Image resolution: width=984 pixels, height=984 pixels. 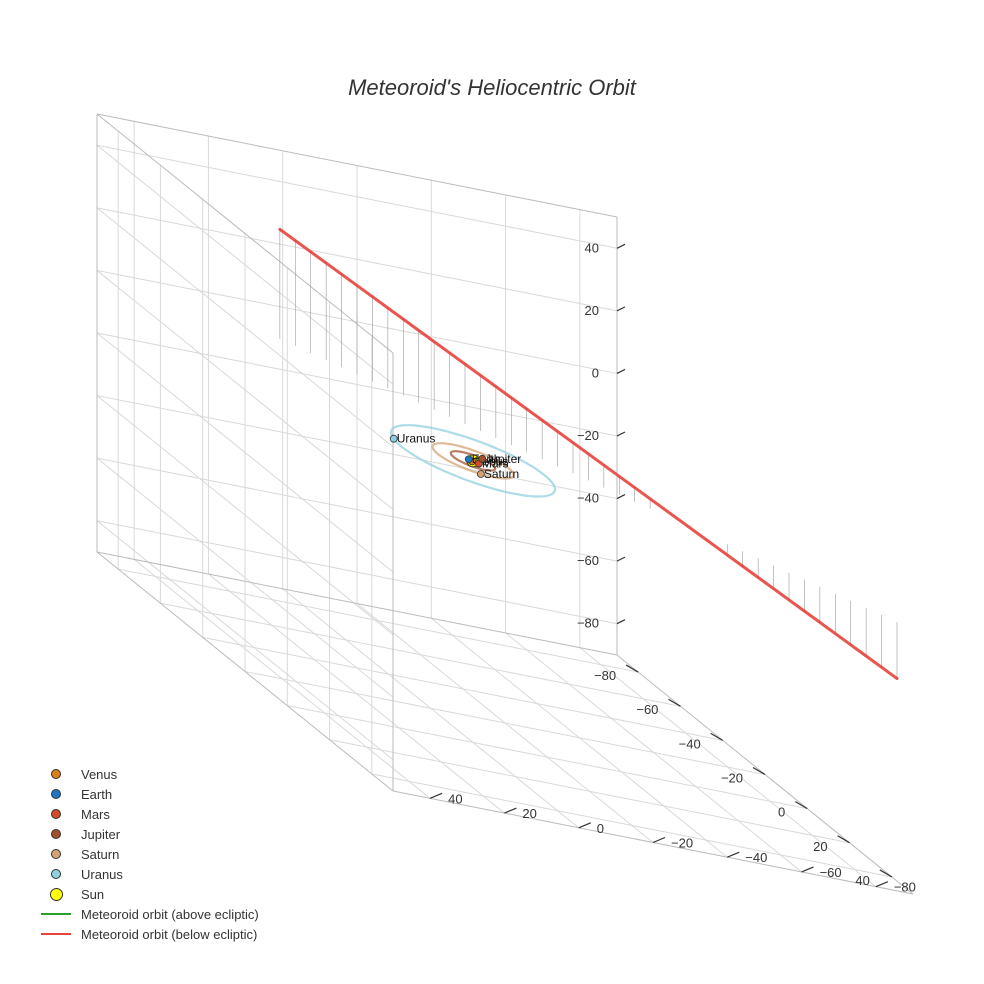 I want to click on y-tick-label: 20, so click(x=529, y=813).